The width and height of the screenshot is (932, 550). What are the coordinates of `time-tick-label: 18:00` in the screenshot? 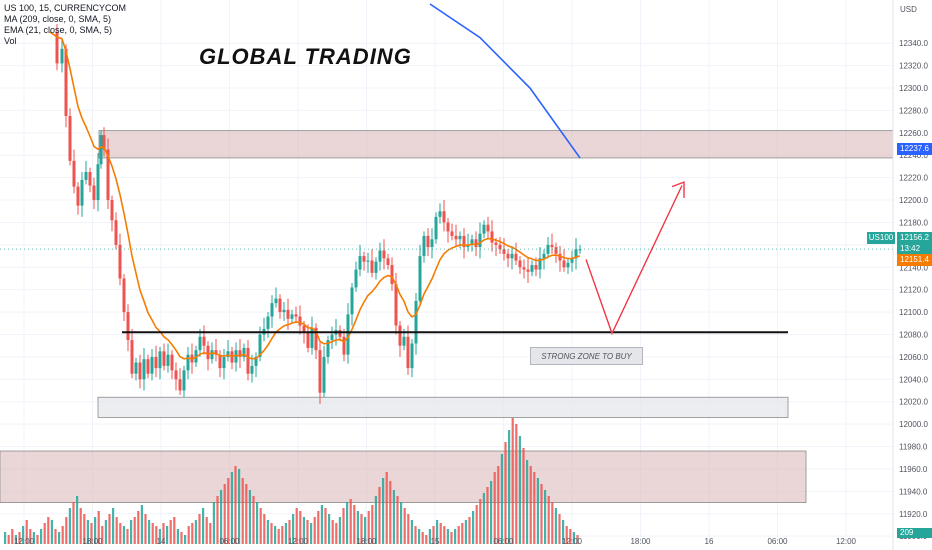 It's located at (92, 541).